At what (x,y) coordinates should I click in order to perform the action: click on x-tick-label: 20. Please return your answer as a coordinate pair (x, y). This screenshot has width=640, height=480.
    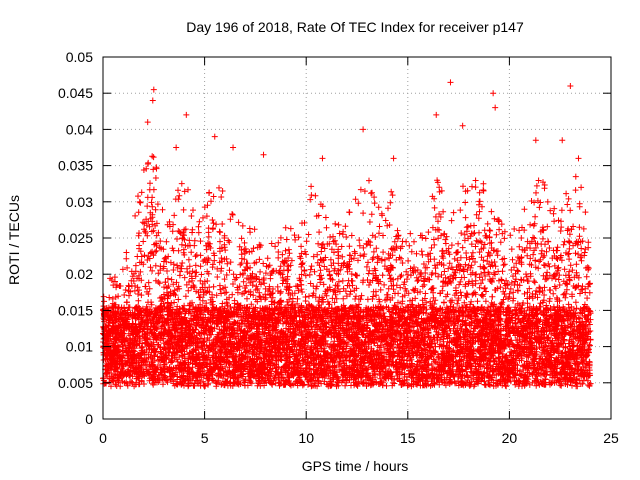
    Looking at the image, I should click on (510, 438).